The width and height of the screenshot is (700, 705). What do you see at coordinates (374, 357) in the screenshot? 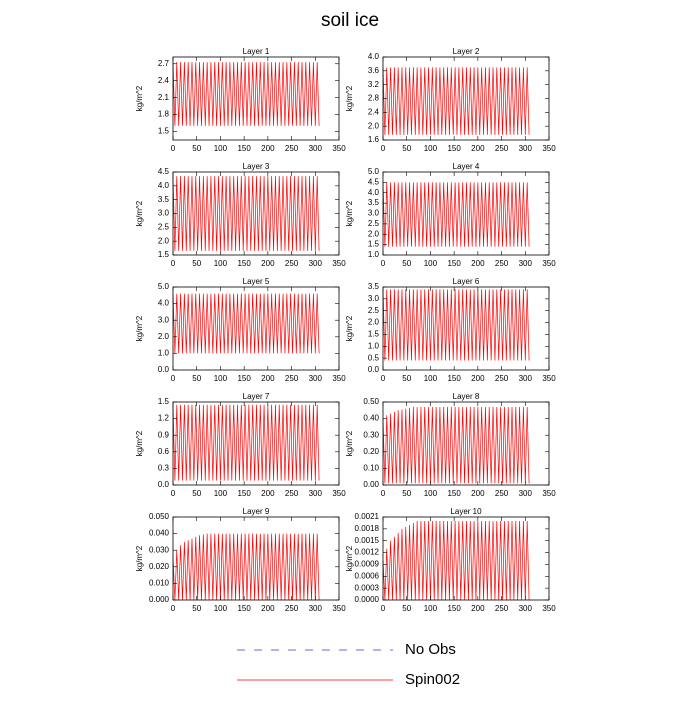
I see `y-tick-label: 0.5` at bounding box center [374, 357].